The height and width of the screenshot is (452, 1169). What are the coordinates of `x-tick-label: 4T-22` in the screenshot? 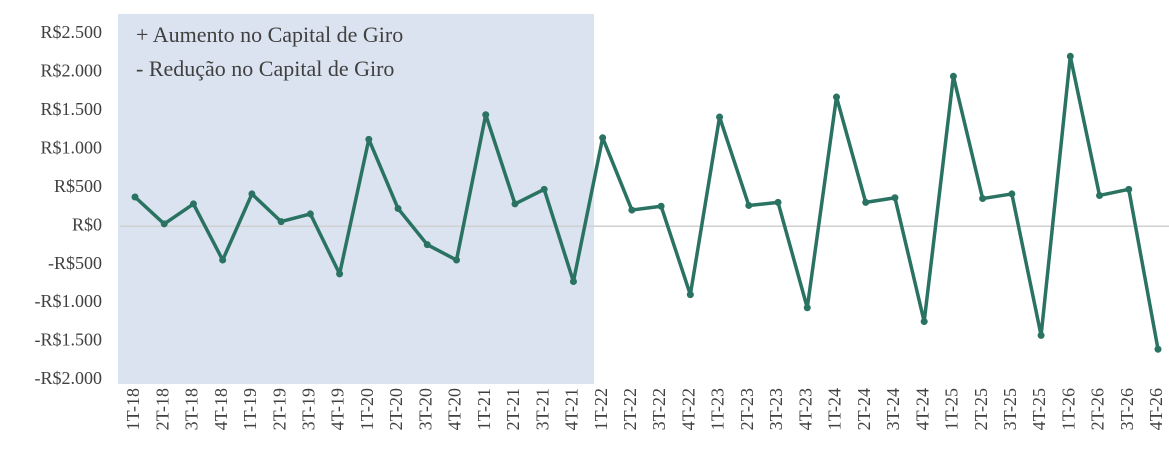 It's located at (688, 409).